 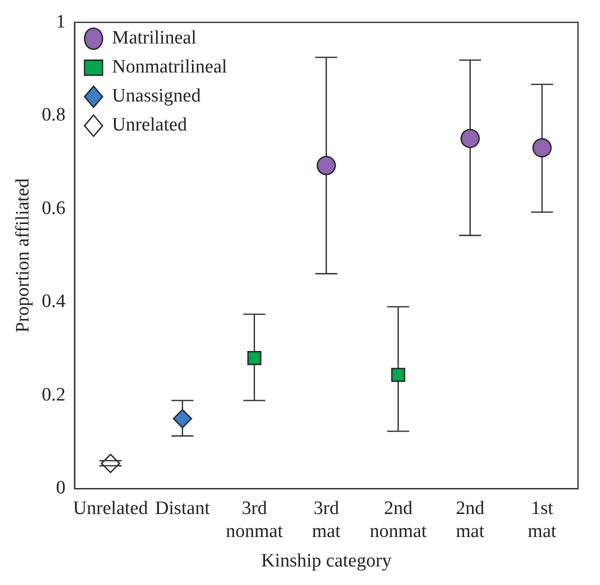 I want to click on y-axis-title: Proportion affiliated, so click(x=23, y=255).